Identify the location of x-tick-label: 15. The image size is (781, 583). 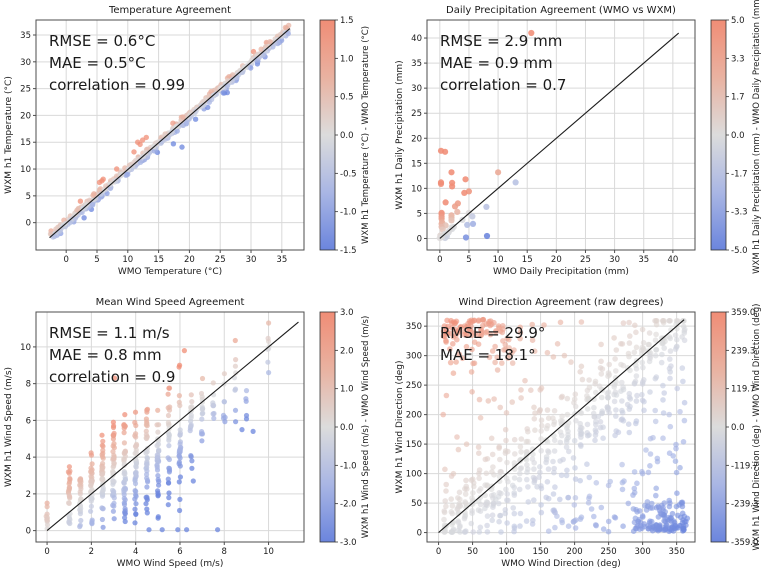
(158, 260).